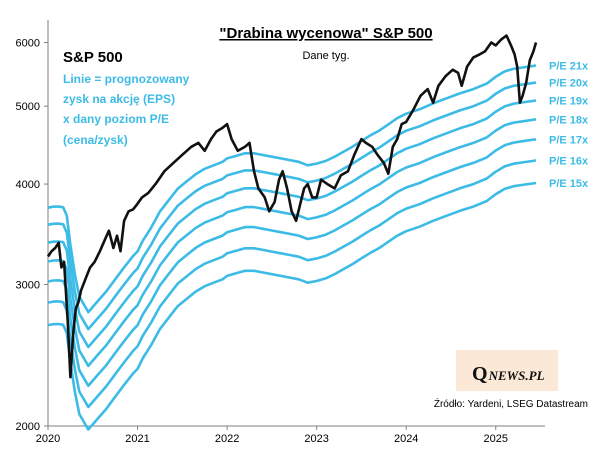 Image resolution: width=611 pixels, height=454 pixels. What do you see at coordinates (48, 439) in the screenshot?
I see `x-tick-label: 2020` at bounding box center [48, 439].